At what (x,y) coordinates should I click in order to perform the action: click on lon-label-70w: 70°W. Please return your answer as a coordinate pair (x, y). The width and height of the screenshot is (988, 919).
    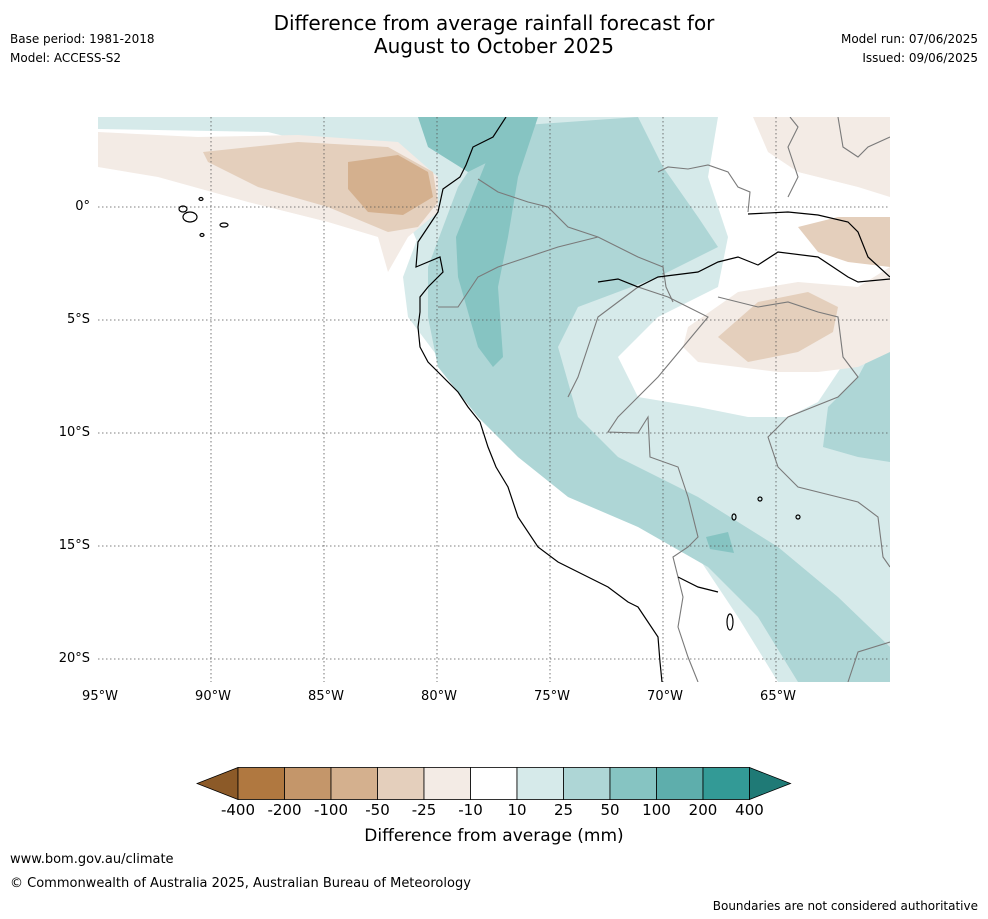
    Looking at the image, I should click on (665, 696).